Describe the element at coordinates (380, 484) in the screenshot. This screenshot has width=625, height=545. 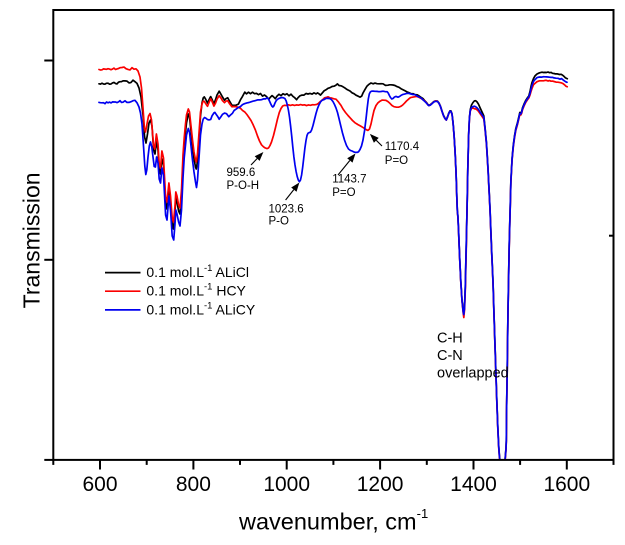
I see `svg-text: 1200` at that location.